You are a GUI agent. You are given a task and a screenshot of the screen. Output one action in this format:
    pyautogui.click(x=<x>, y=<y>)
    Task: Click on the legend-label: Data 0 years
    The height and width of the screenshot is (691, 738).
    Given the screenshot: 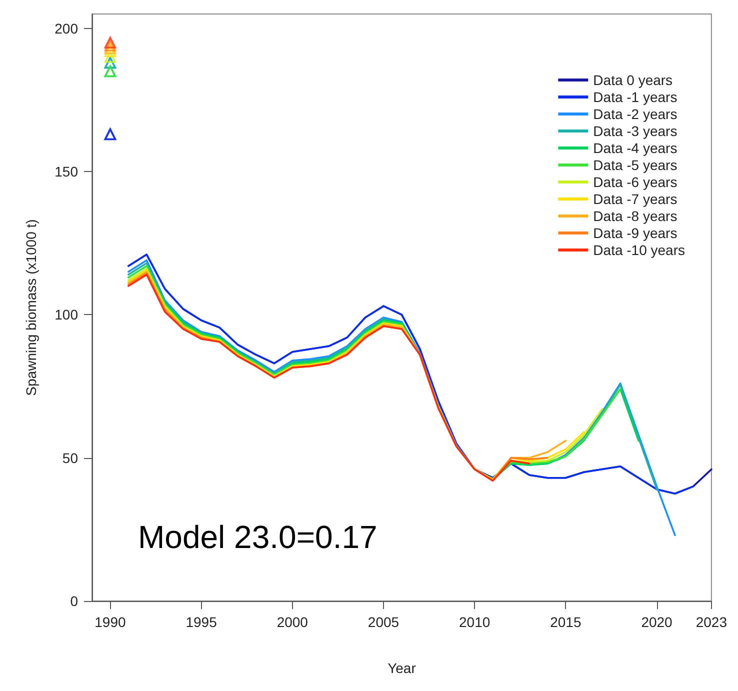 What is the action you would take?
    pyautogui.click(x=633, y=80)
    